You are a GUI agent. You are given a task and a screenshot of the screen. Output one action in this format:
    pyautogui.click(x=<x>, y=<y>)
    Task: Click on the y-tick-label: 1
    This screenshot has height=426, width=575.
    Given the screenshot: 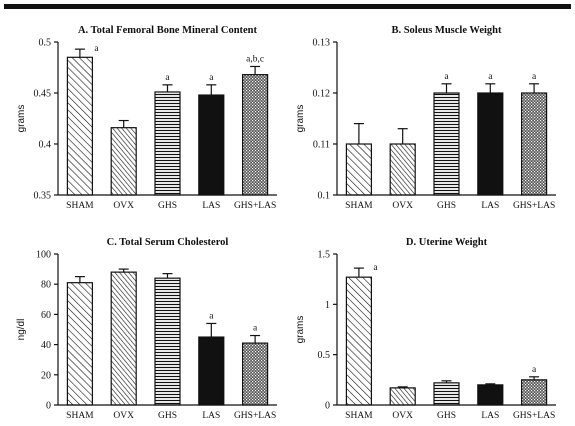 What is the action you would take?
    pyautogui.click(x=327, y=305)
    